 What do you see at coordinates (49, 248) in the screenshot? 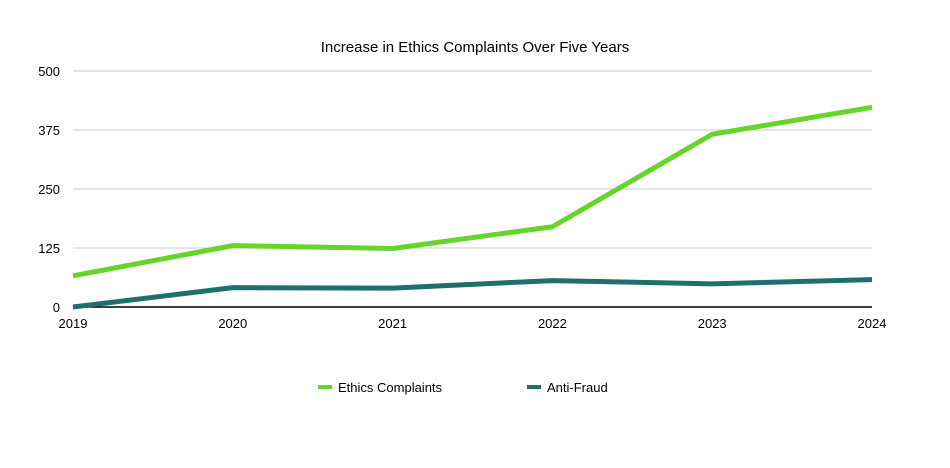
I see `y-tick-label: 125` at bounding box center [49, 248].